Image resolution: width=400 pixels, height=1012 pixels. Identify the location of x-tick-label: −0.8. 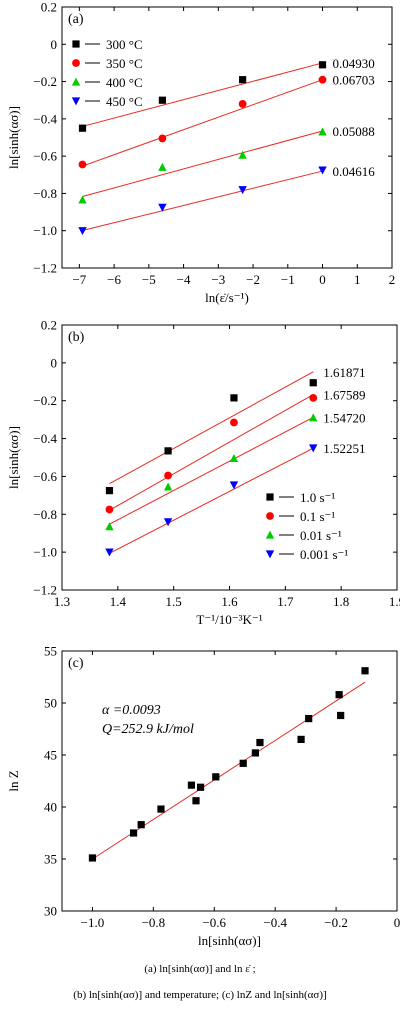
(154, 922).